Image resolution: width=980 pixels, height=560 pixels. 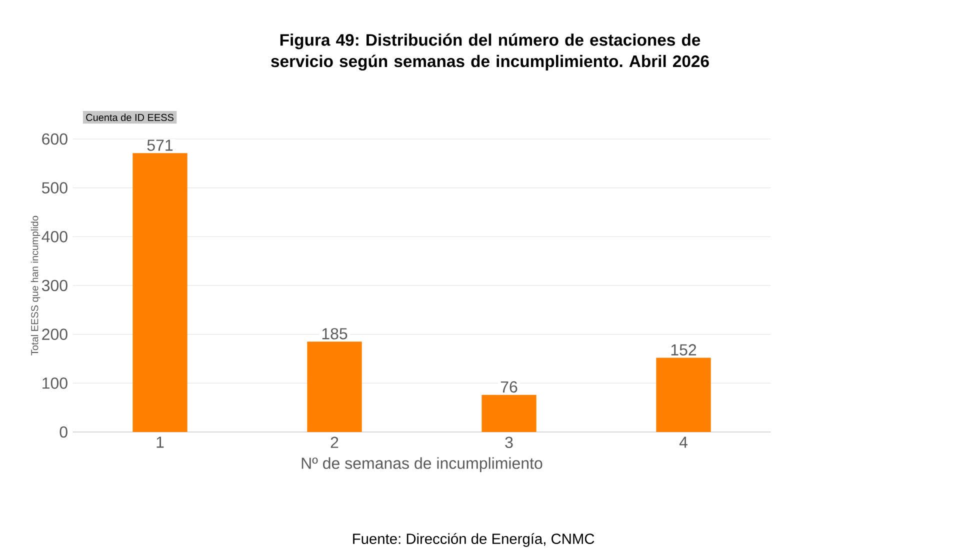 What do you see at coordinates (130, 118) in the screenshot?
I see `text: Cuenta de ID EESS` at bounding box center [130, 118].